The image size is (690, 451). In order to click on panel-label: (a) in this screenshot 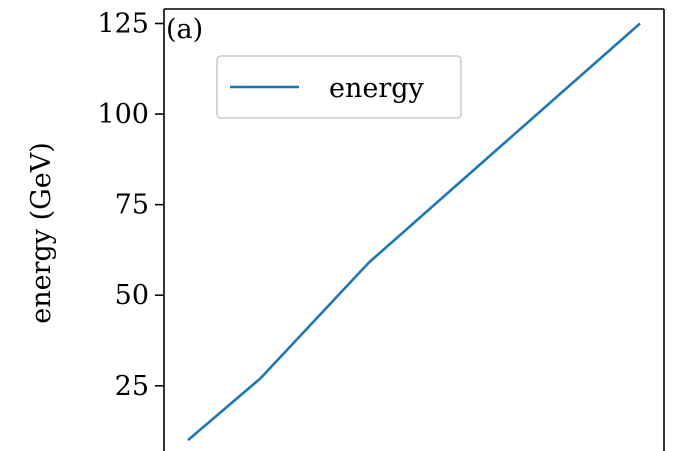, I will do `click(184, 29)`.